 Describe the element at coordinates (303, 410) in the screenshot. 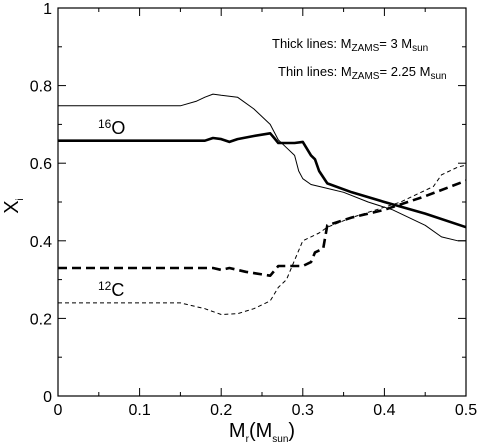

I see `x-tick-label: 0.3` at that location.